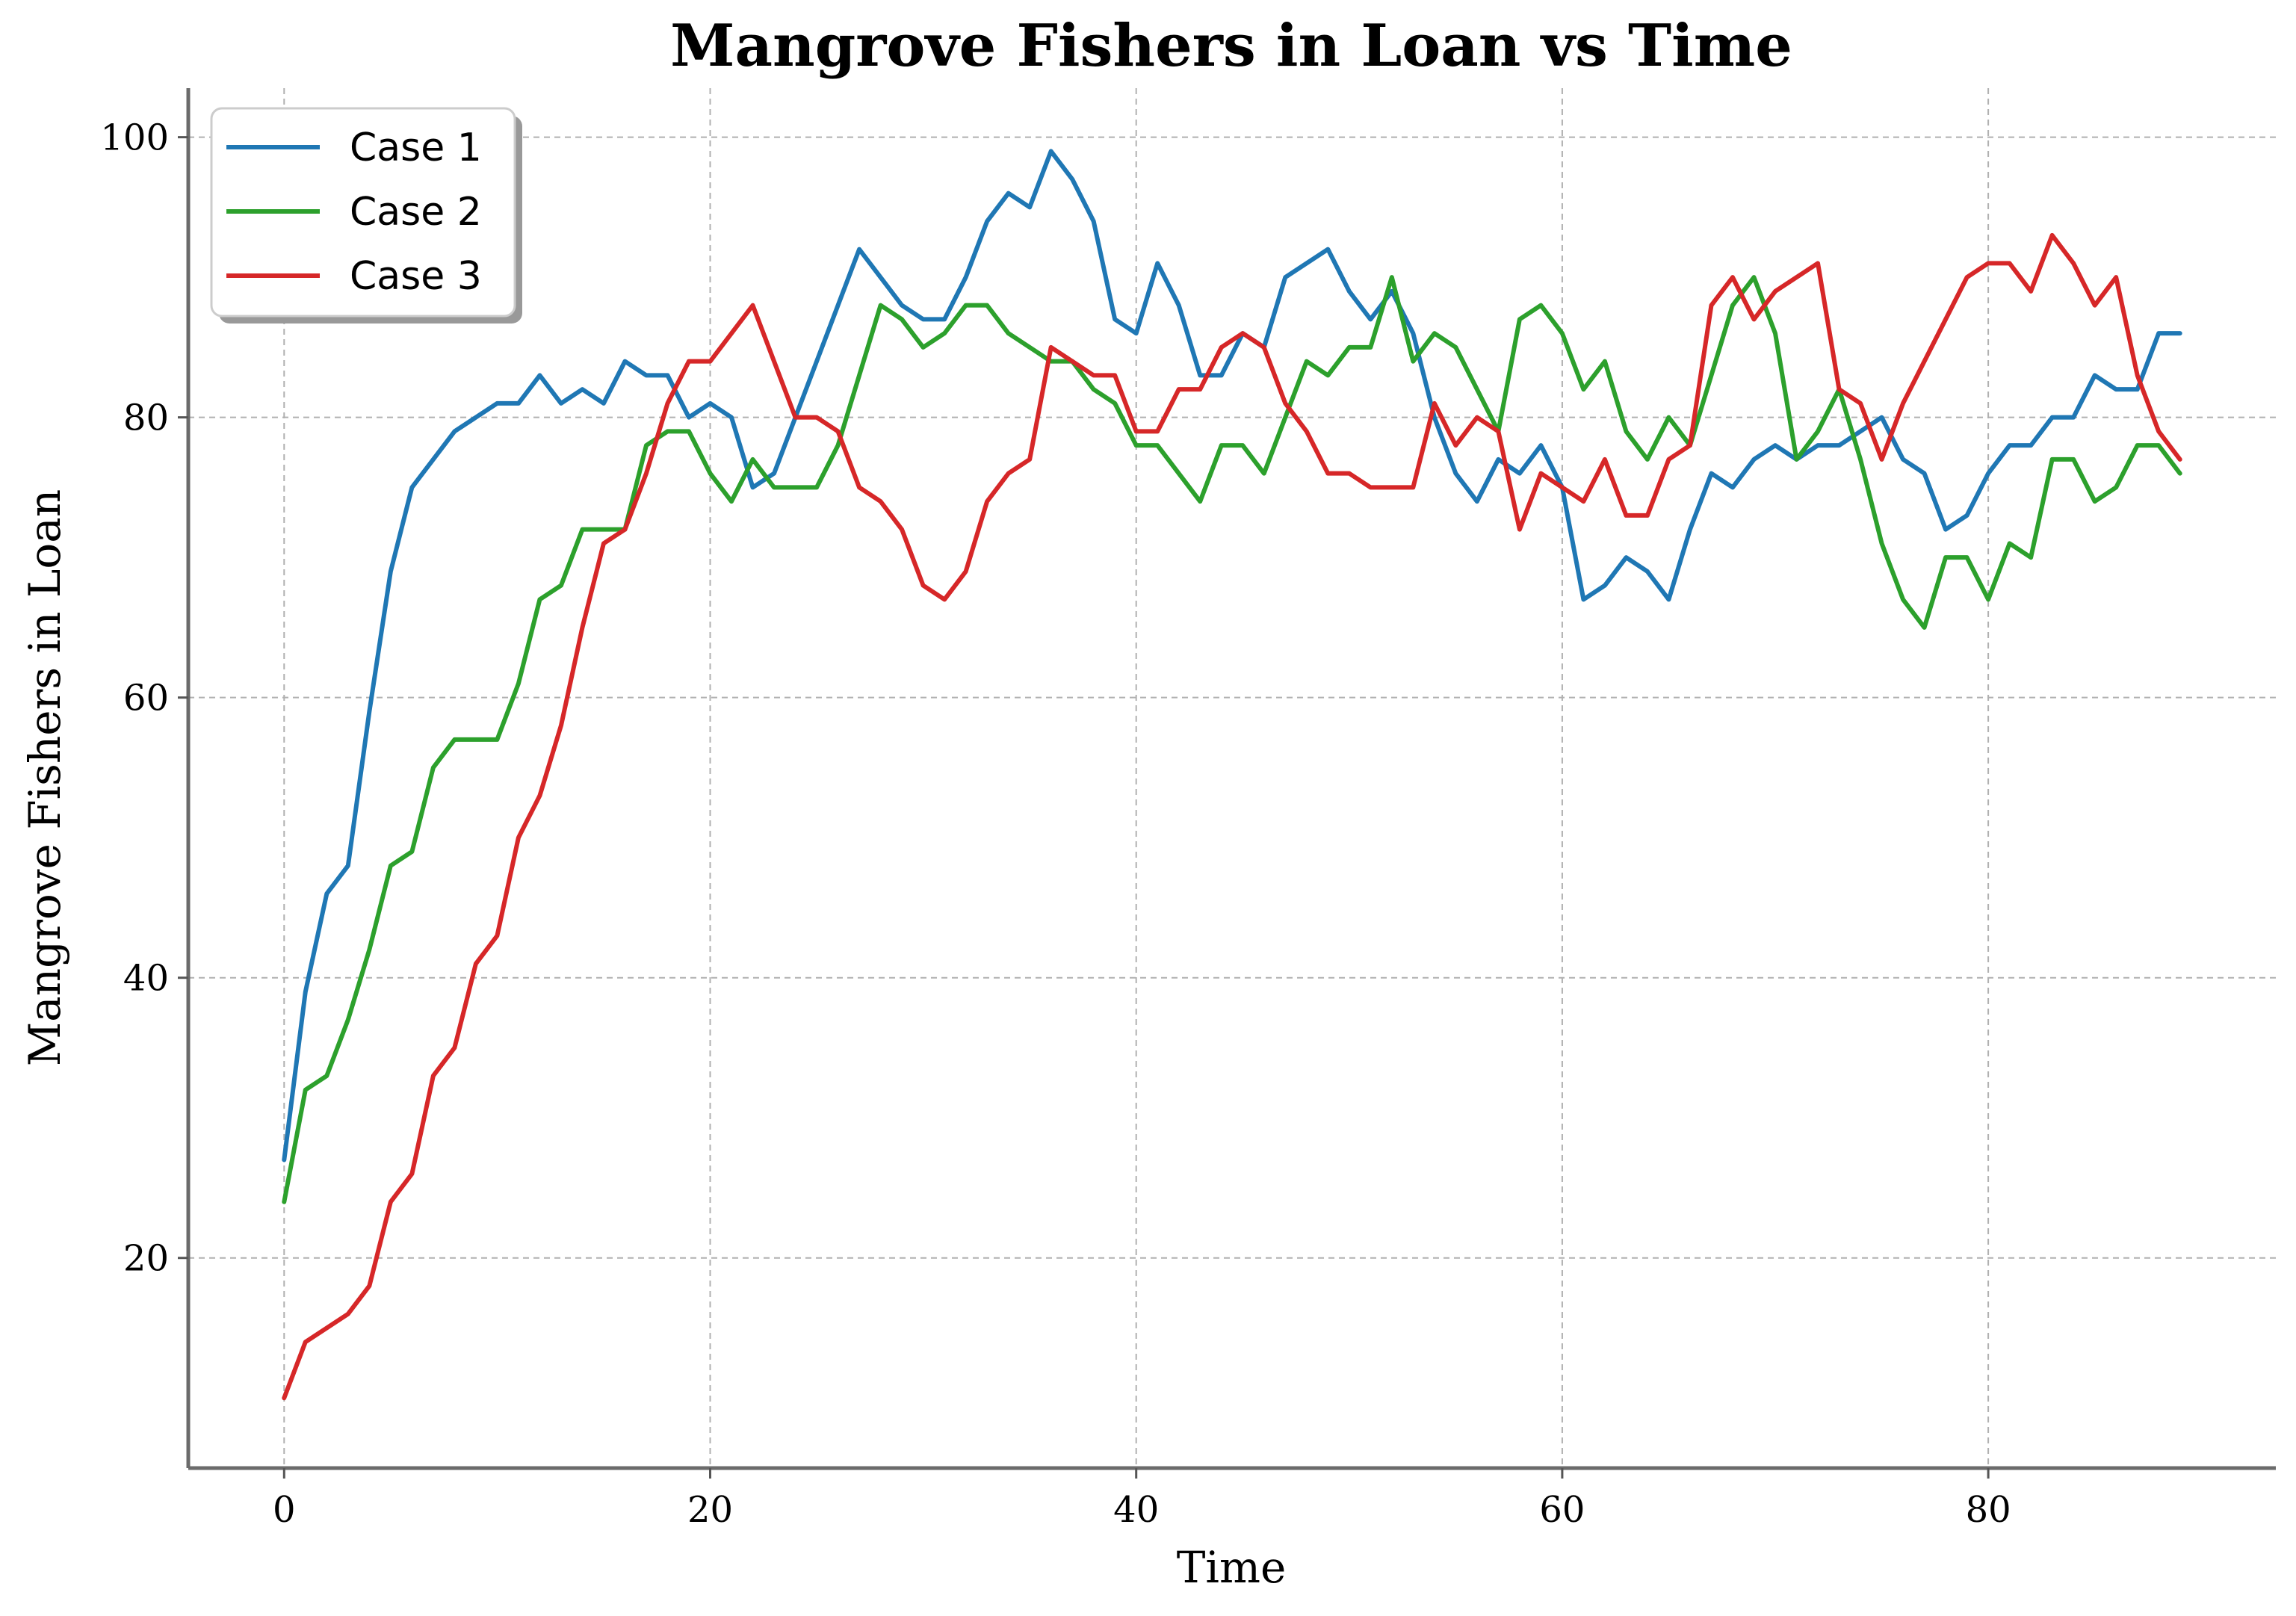  Describe the element at coordinates (146, 698) in the screenshot. I see `y-tick-label: 60` at that location.